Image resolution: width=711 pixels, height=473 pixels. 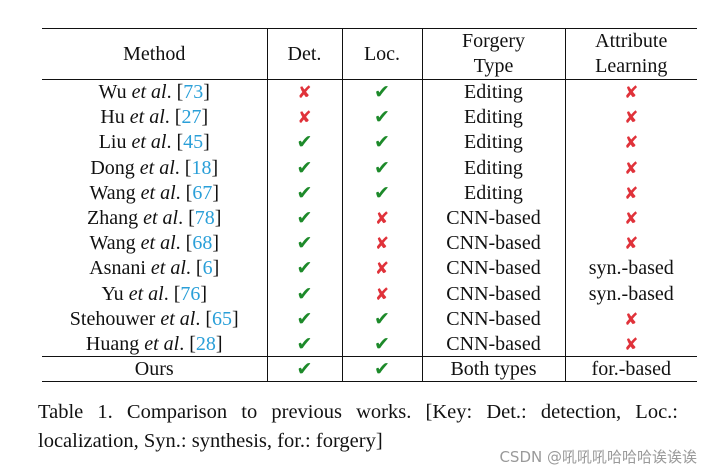 What do you see at coordinates (112, 167) in the screenshot?
I see `author-name: Dong` at bounding box center [112, 167].